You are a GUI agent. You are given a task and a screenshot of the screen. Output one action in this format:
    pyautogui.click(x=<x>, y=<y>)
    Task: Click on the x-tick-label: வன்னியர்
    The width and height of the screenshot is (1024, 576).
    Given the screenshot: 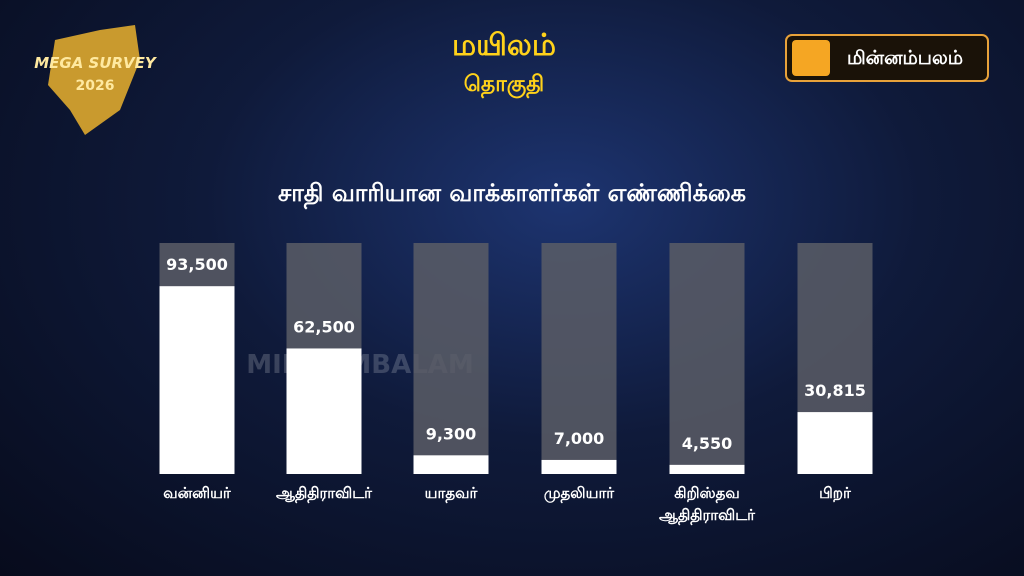 What is the action you would take?
    pyautogui.click(x=197, y=493)
    